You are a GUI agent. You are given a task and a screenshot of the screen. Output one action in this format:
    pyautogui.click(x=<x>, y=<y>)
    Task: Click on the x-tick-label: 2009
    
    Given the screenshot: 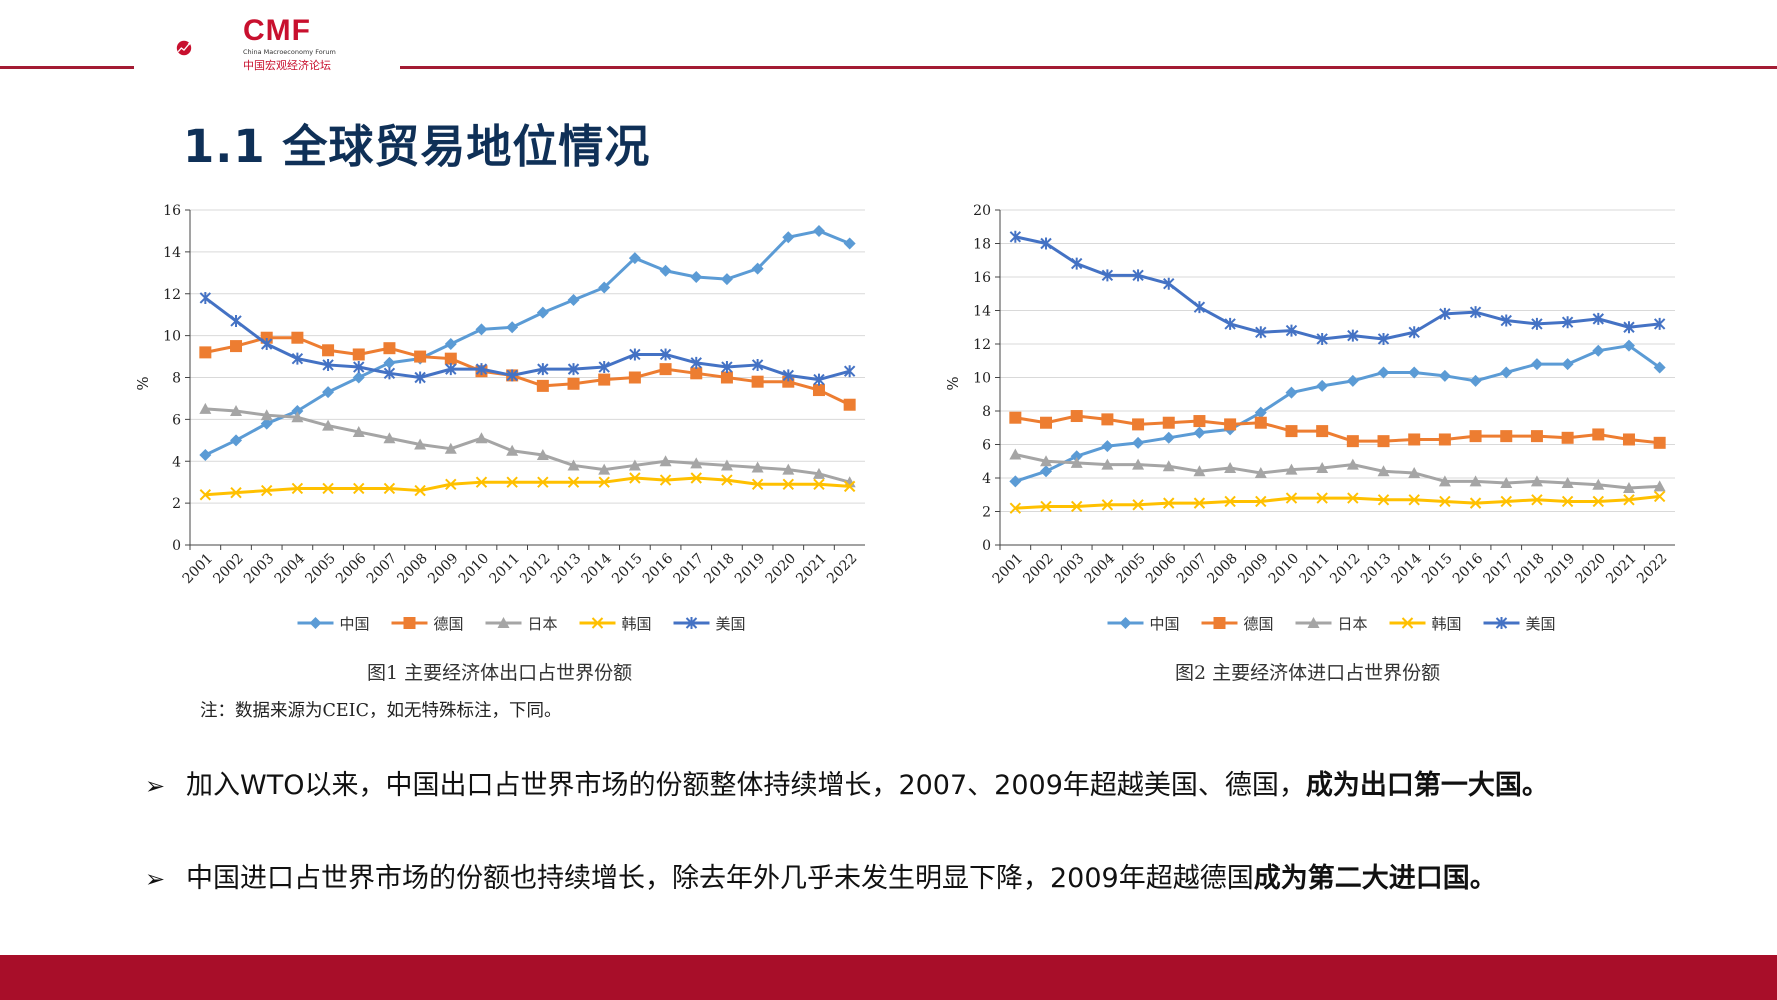 What is the action you would take?
    pyautogui.click(x=443, y=569)
    